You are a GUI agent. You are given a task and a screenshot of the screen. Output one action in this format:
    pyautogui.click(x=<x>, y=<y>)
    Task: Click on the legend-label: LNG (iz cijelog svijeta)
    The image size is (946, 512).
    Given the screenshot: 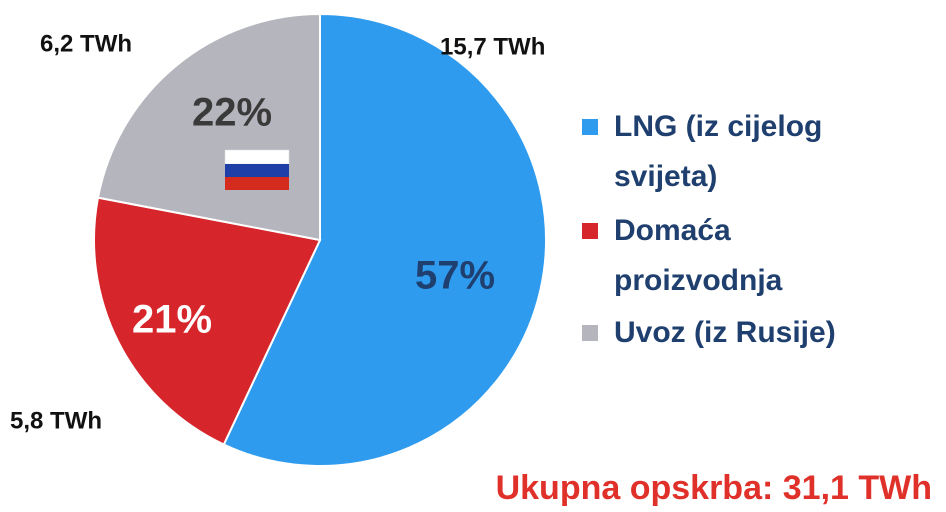 What is the action you would take?
    pyautogui.click(x=718, y=151)
    